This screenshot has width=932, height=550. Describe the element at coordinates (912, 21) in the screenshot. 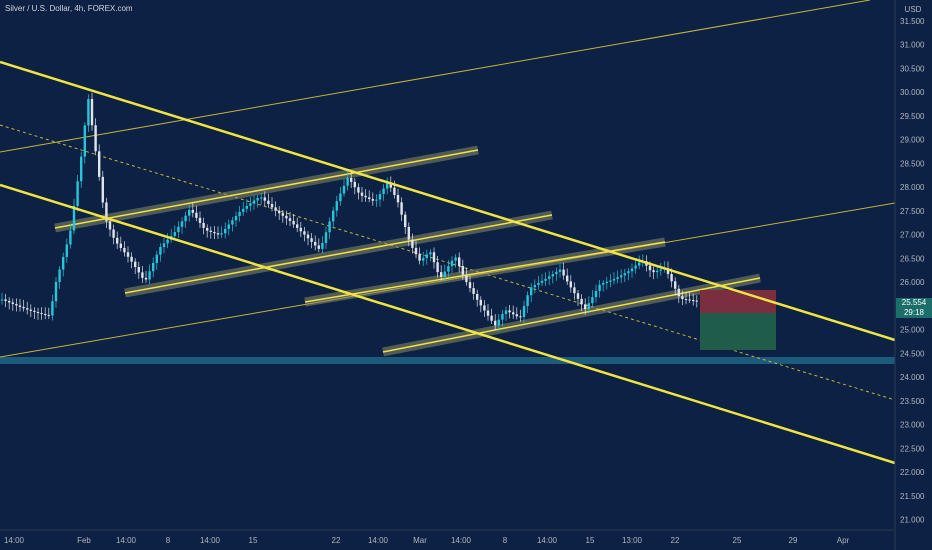

I see `price-tick-label: 31.500` at that location.